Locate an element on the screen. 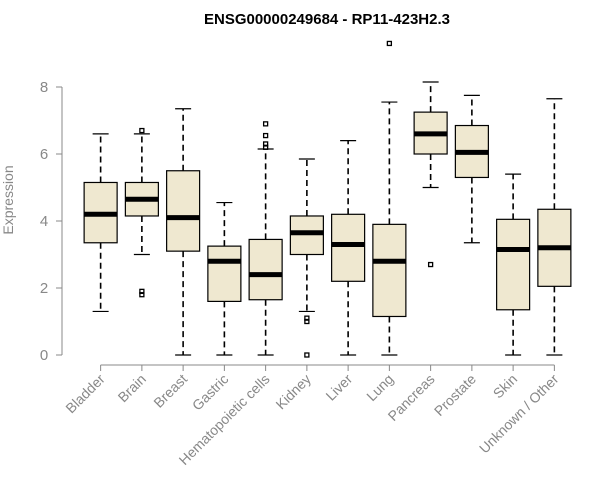 The height and width of the screenshot is (500, 600). box-unknown-other is located at coordinates (554, 227).